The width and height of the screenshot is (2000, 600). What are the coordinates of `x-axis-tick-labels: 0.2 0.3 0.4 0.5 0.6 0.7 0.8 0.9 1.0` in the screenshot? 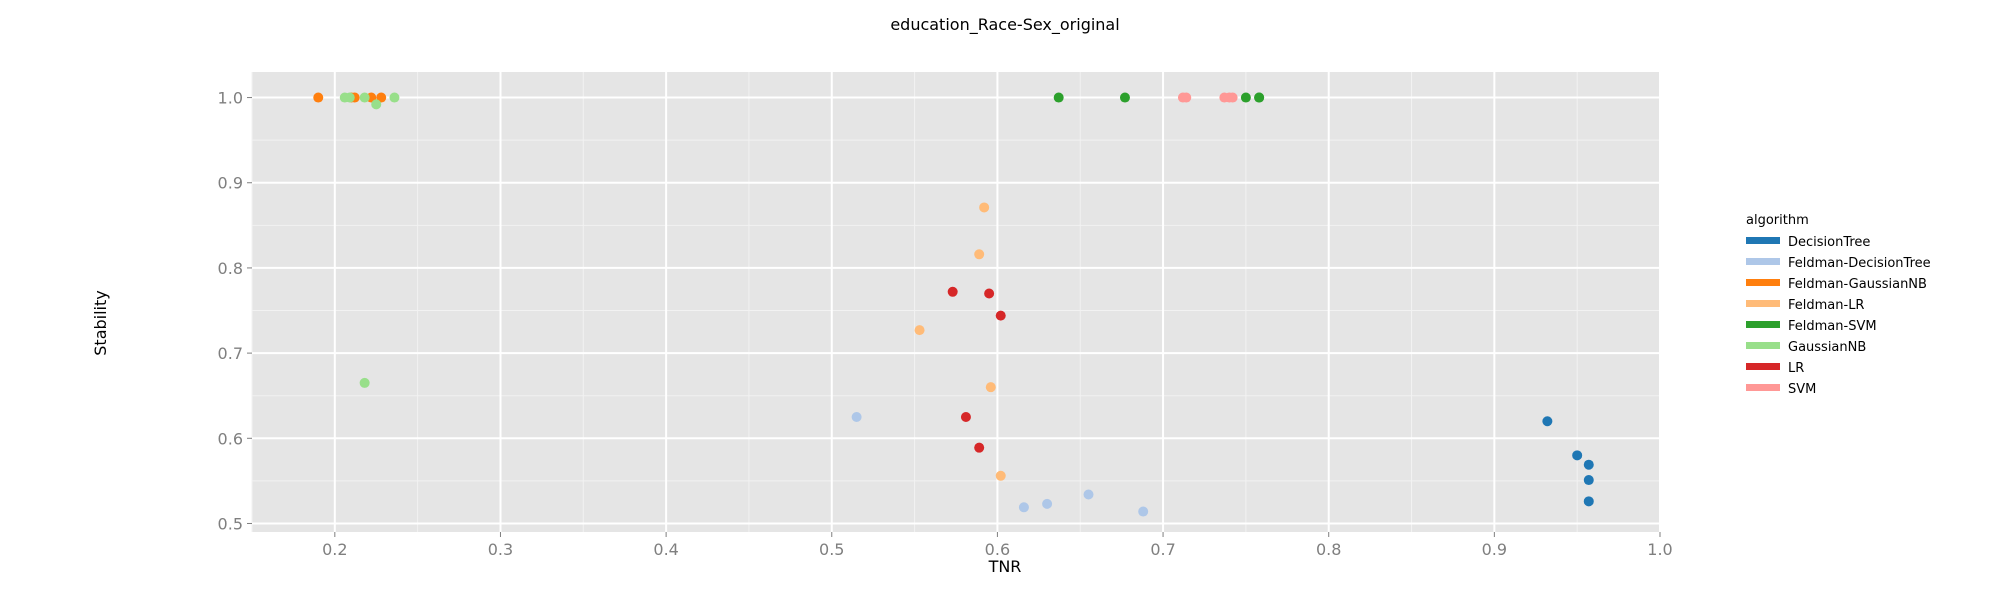 It's located at (997, 549).